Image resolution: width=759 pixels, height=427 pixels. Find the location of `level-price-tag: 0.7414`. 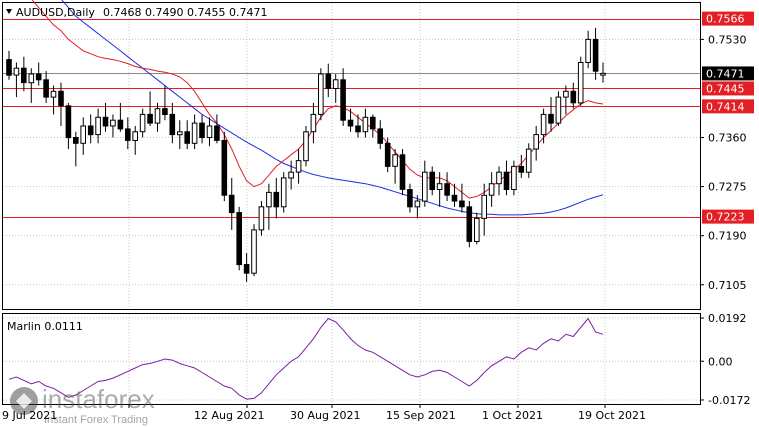

level-price-tag: 0.7414 is located at coordinates (728, 106).